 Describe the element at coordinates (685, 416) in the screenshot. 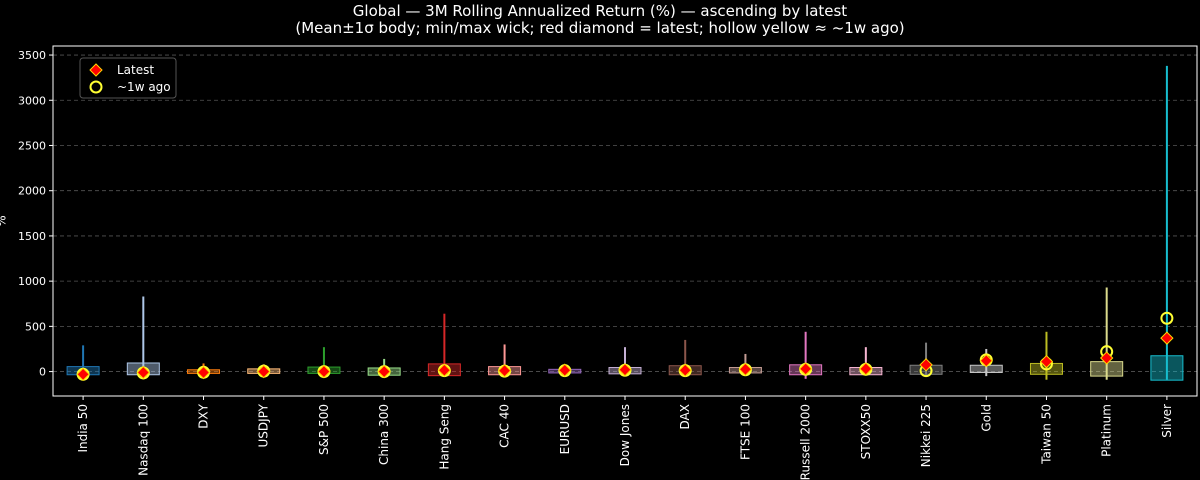

I see `x-tick-label: DAX` at that location.